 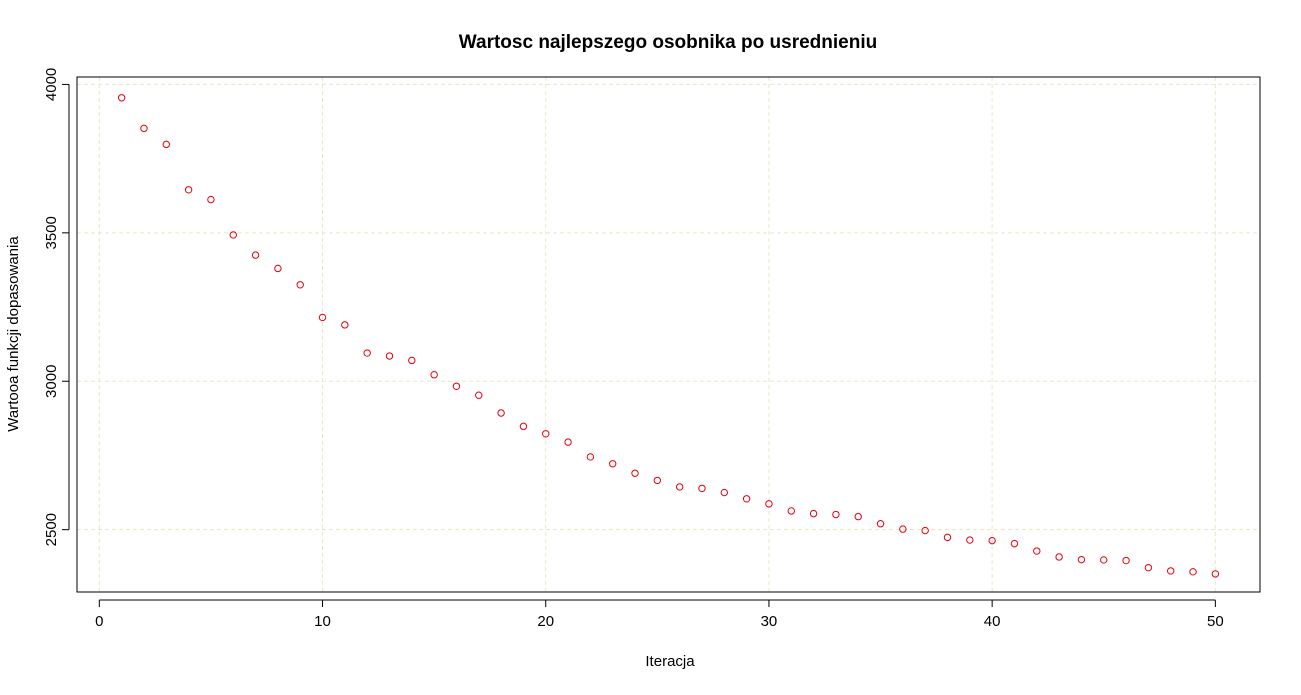 What do you see at coordinates (992, 621) in the screenshot?
I see `x-tick-label: 40` at bounding box center [992, 621].